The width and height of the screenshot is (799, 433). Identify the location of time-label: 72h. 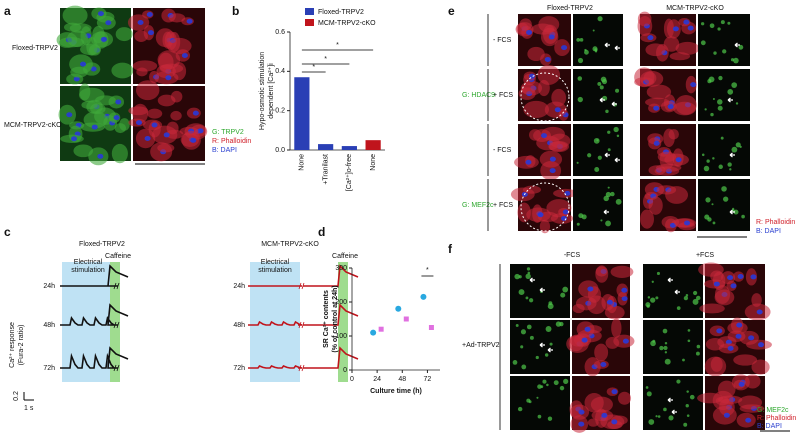
(49, 368).